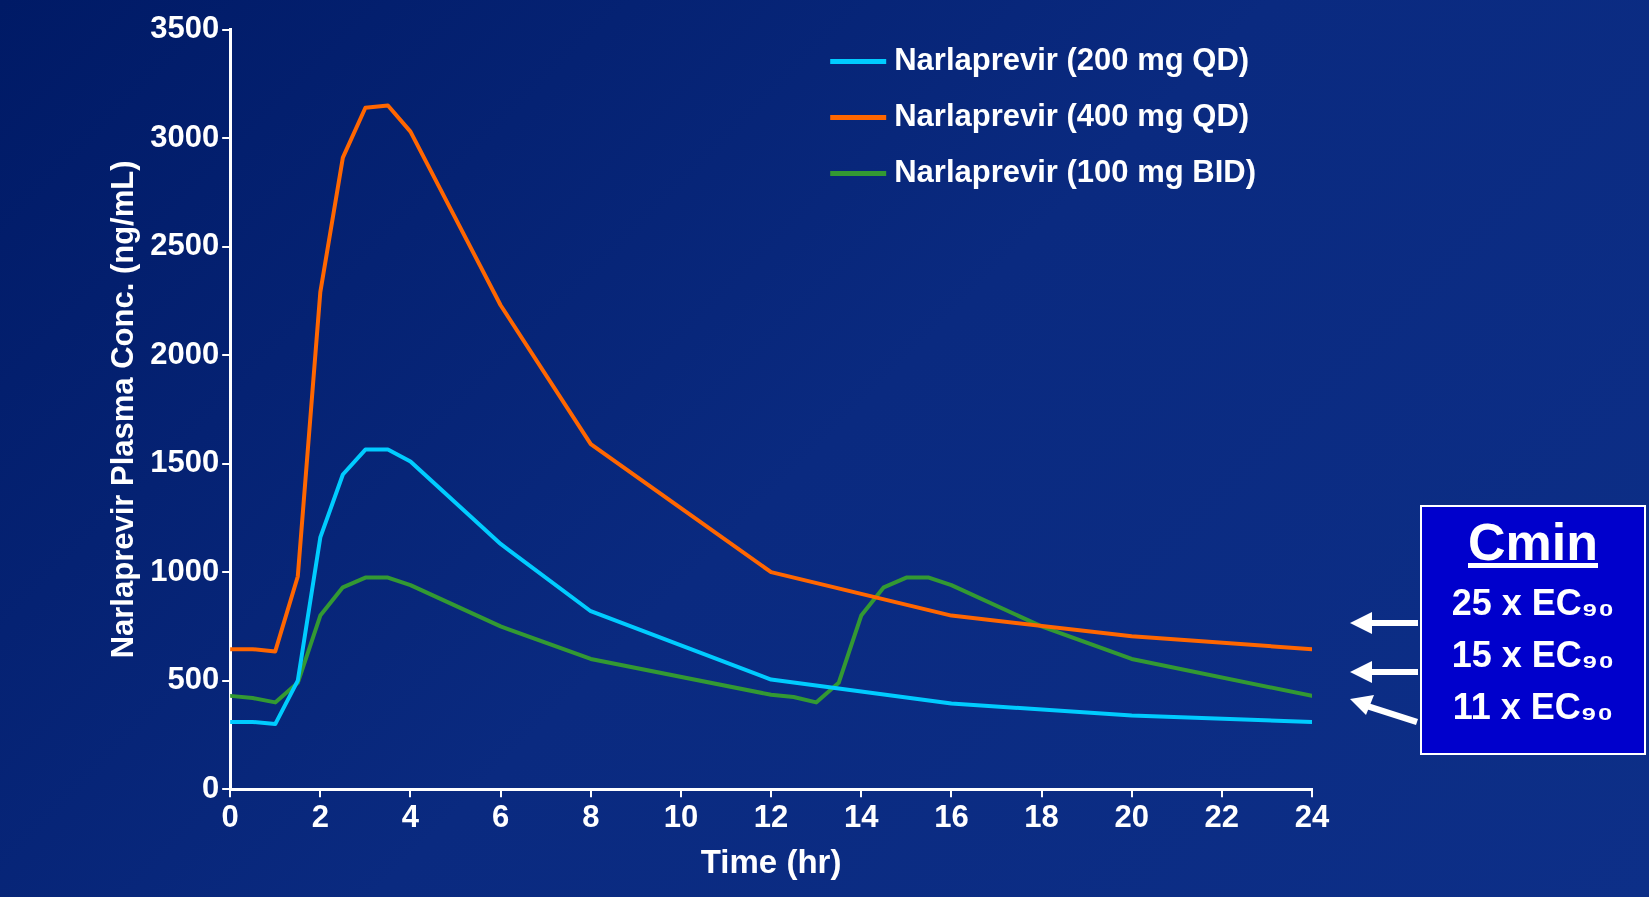 The height and width of the screenshot is (897, 1649). Describe the element at coordinates (320, 817) in the screenshot. I see `x-tick-label: 2` at that location.